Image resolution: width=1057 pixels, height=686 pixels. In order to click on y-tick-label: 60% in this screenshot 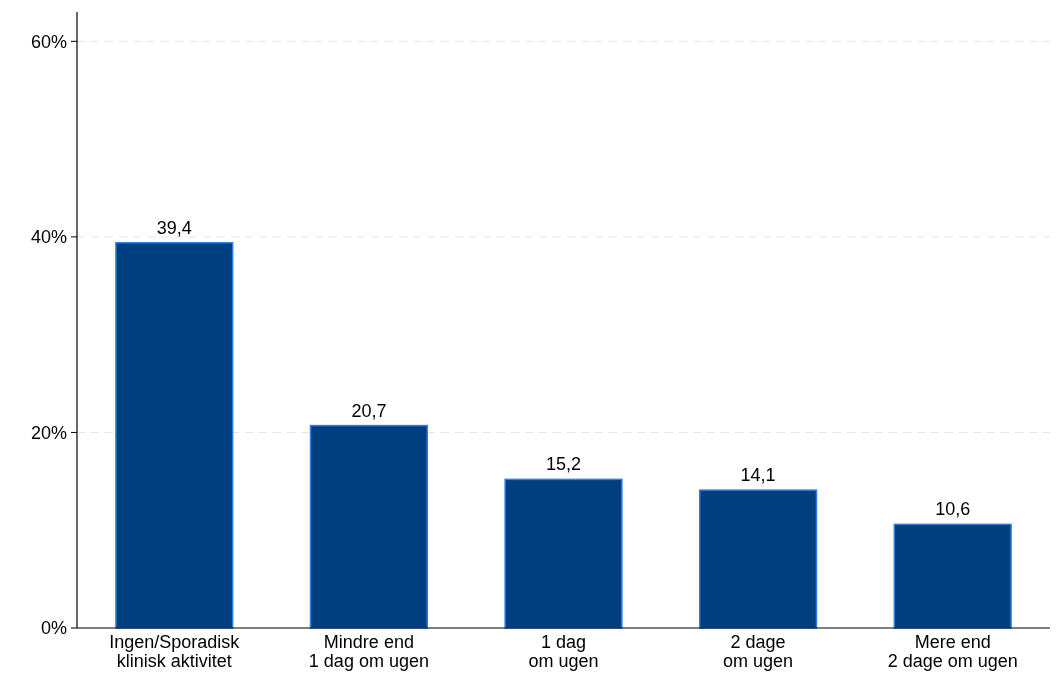, I will do `click(48, 41)`.